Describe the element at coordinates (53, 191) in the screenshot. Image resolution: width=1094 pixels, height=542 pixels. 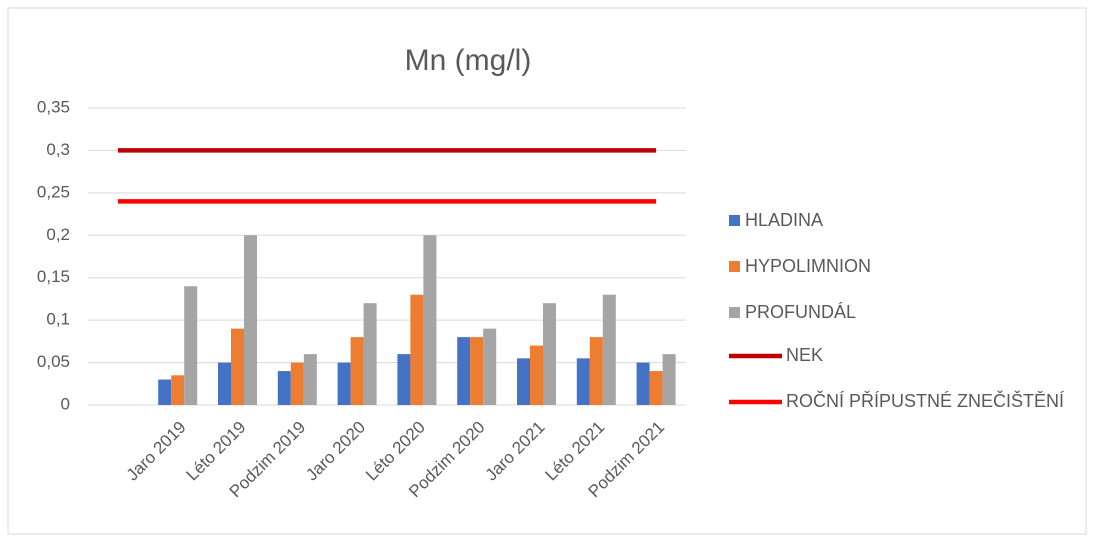
I see `y-tick-label: 0,25` at that location.